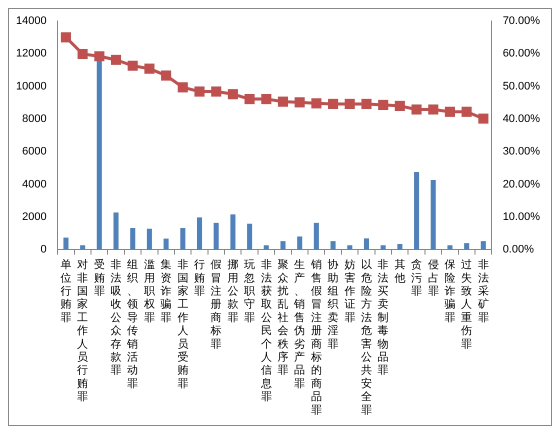  Describe the element at coordinates (521, 54) in the screenshot. I see `y2-tick-label: 60.00%` at that location.